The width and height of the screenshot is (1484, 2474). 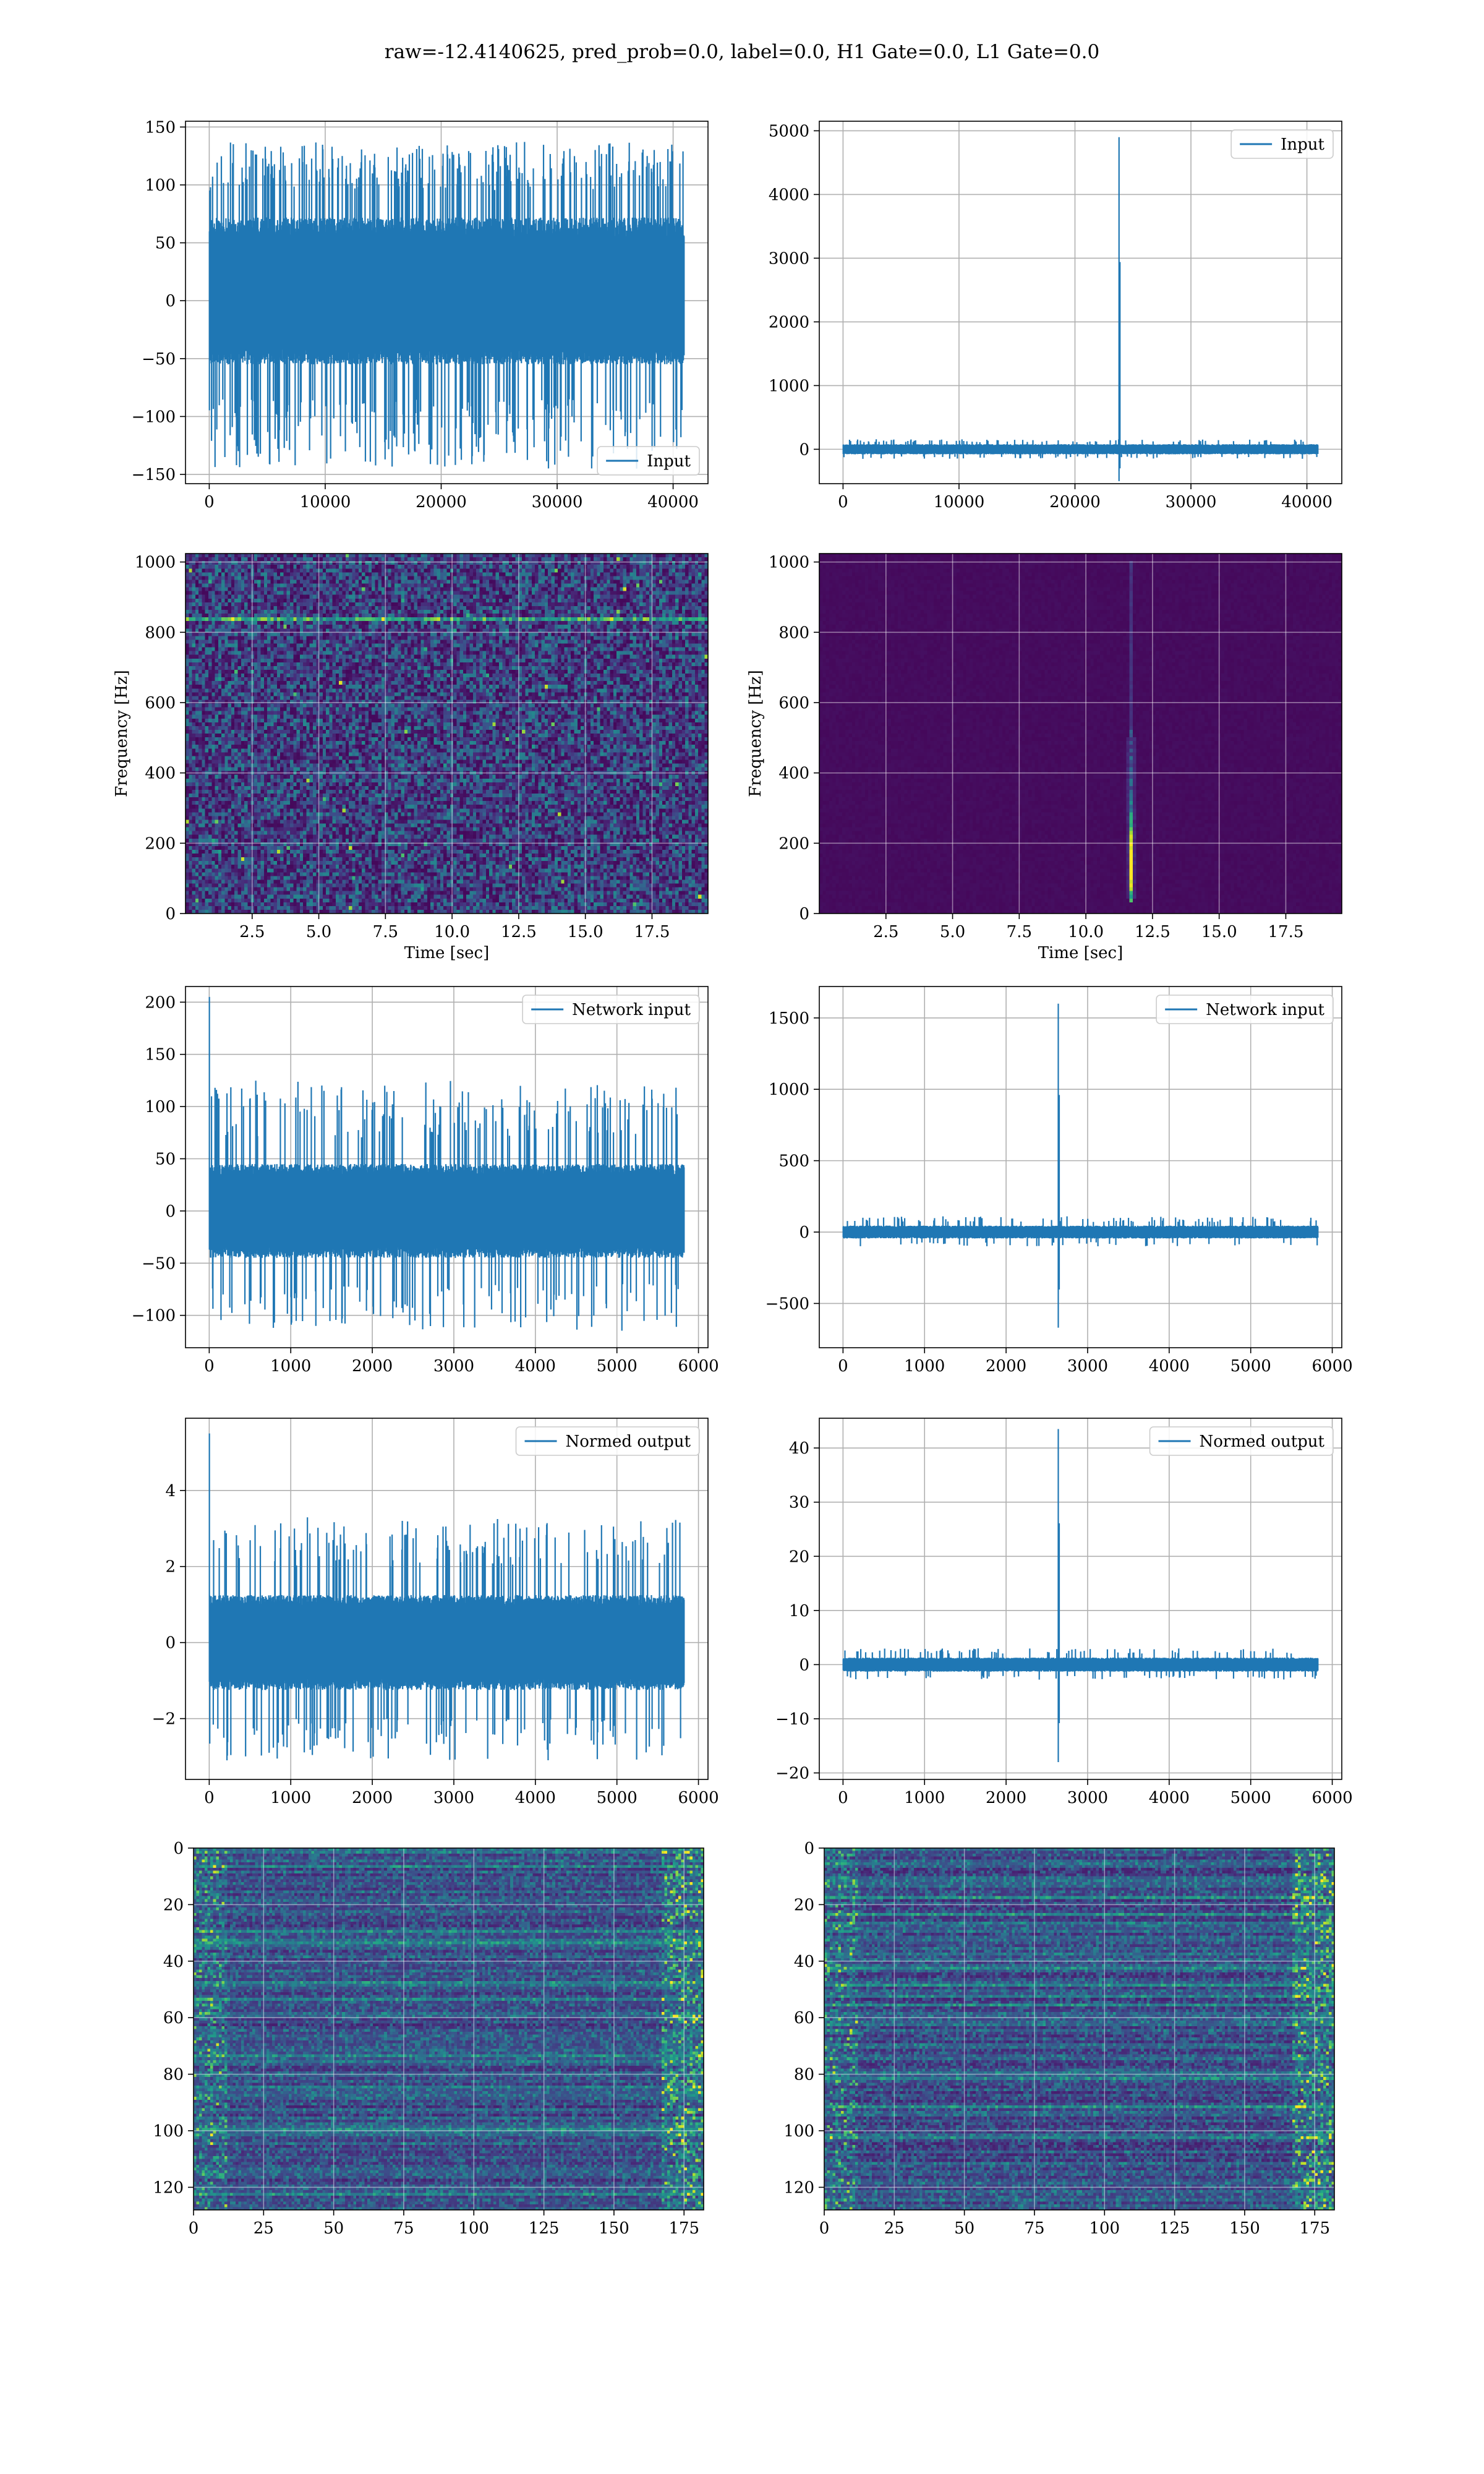 I want to click on y-tick-label: 150, so click(x=160, y=127).